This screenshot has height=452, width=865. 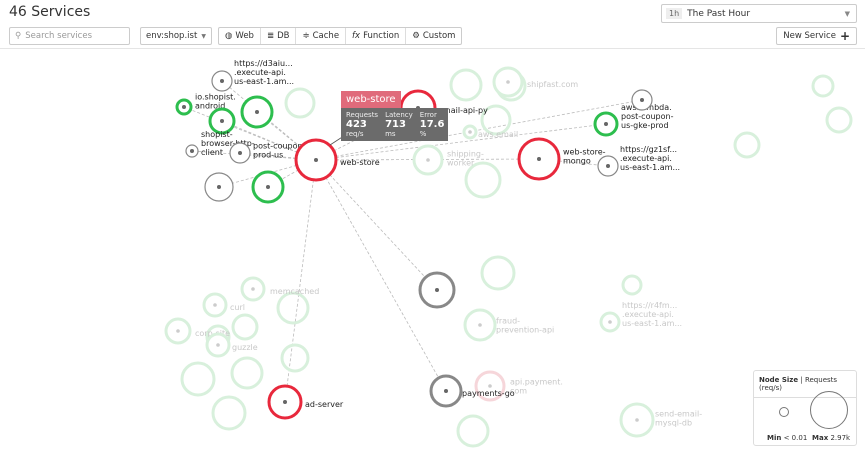 I want to click on faded-node: aws.email, so click(x=490, y=132).